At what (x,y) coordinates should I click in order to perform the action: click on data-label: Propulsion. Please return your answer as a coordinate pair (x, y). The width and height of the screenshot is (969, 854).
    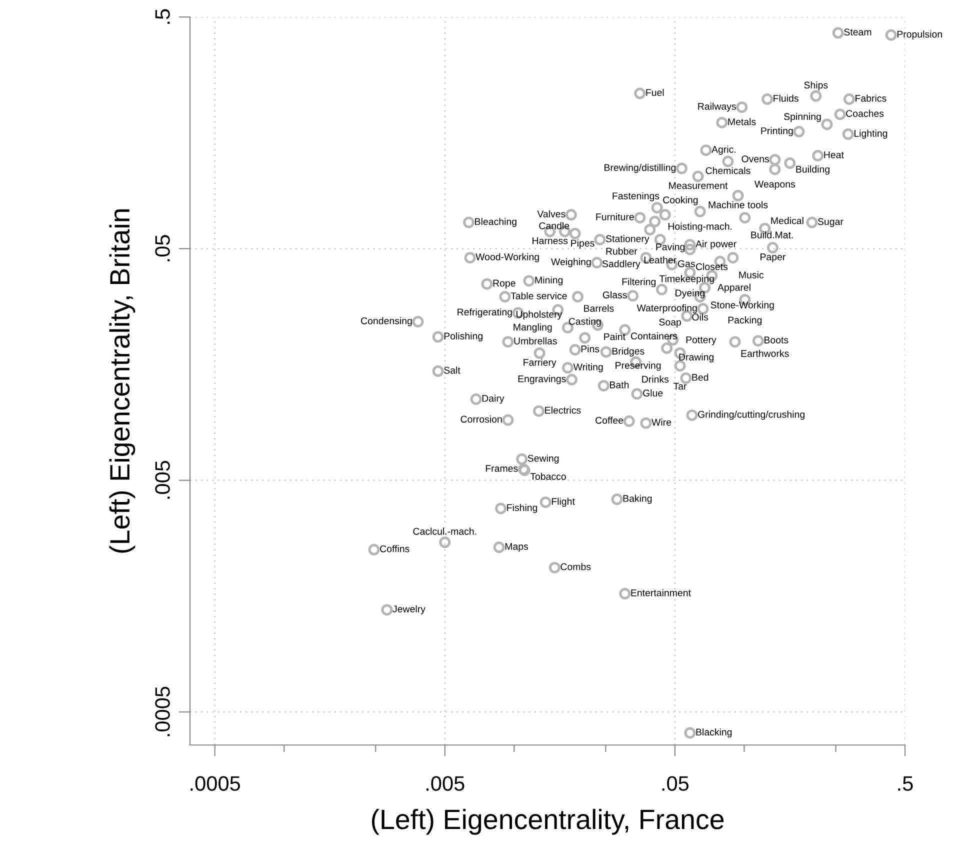
    Looking at the image, I should click on (919, 35).